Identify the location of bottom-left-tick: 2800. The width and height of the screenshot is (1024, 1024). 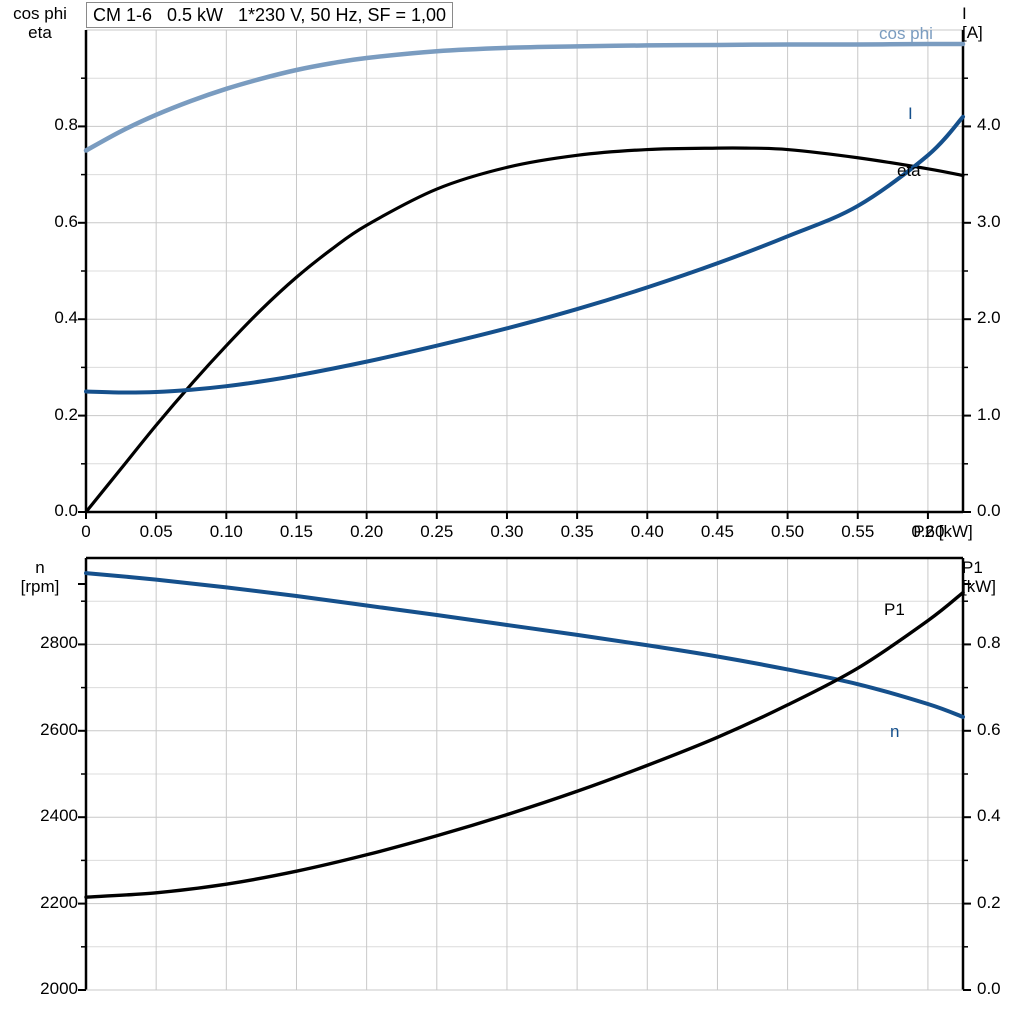
(59, 643).